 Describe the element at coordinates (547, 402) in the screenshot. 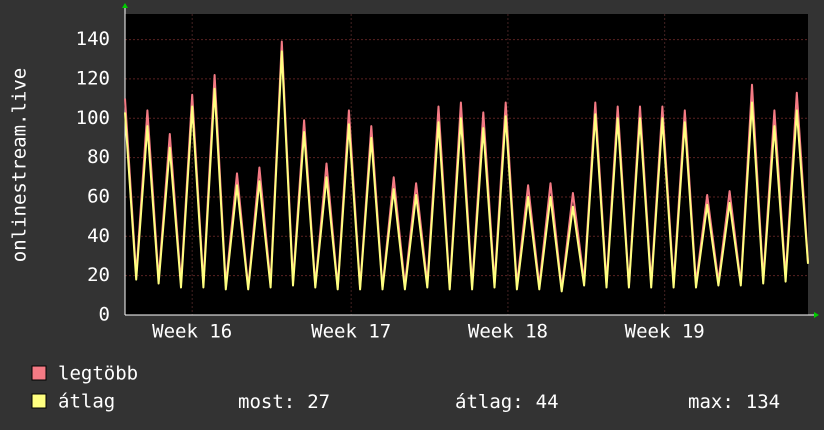

I see `stat-value: 44` at that location.